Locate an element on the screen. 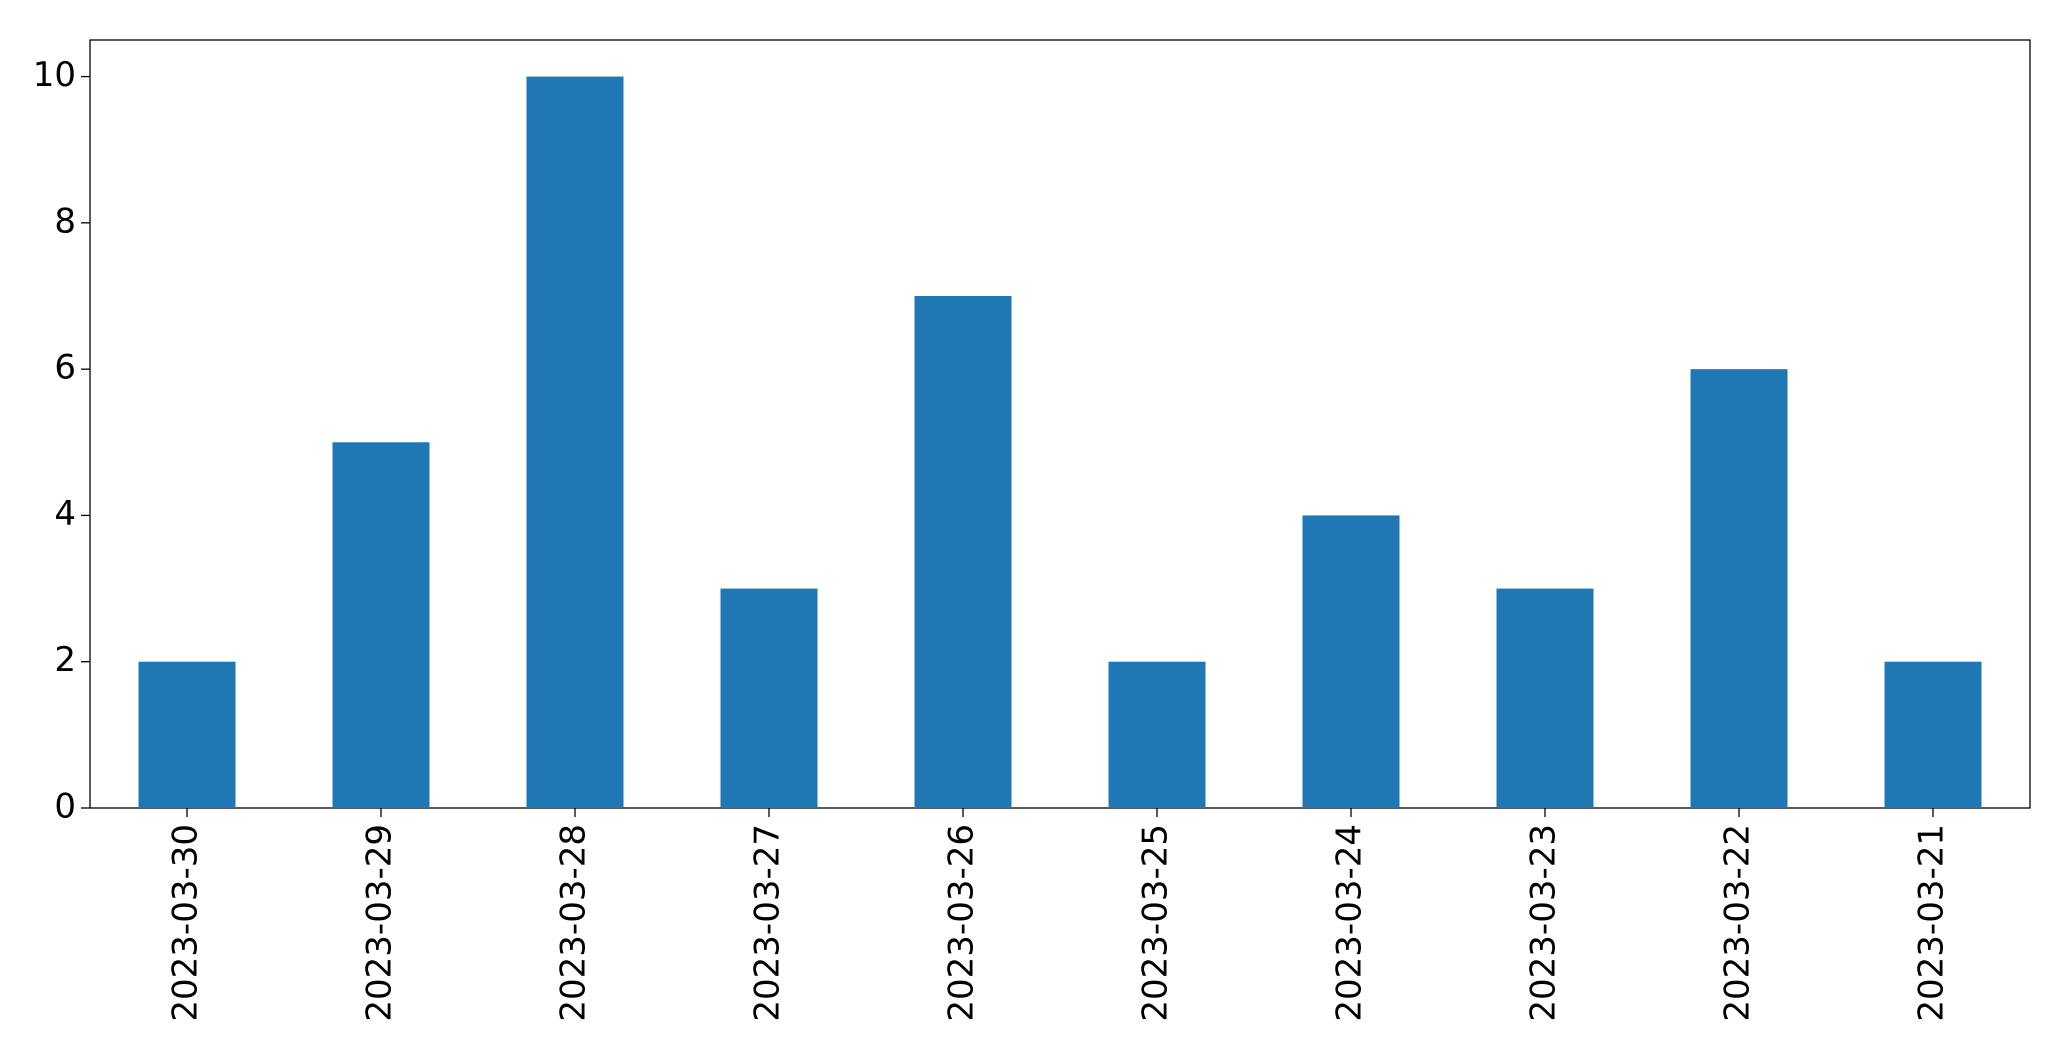 This screenshot has height=1061, width=2071. x-tick-label: 2023-03-23 is located at coordinates (1544, 923).